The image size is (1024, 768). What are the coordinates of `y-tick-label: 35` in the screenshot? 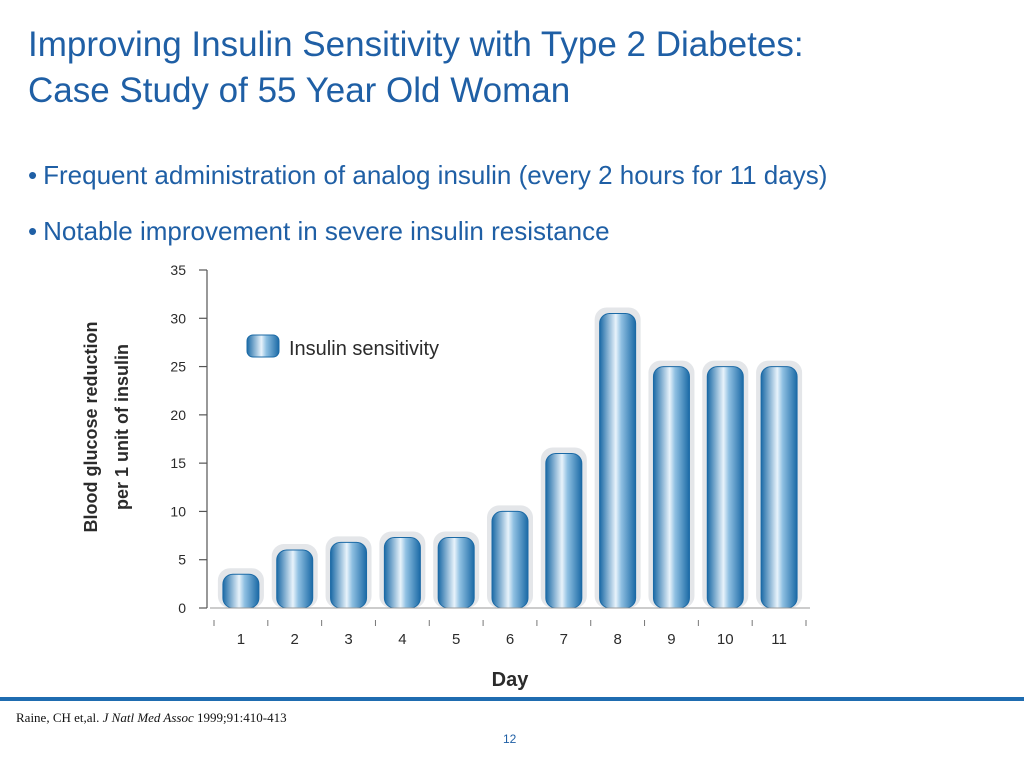 It's located at (178, 270).